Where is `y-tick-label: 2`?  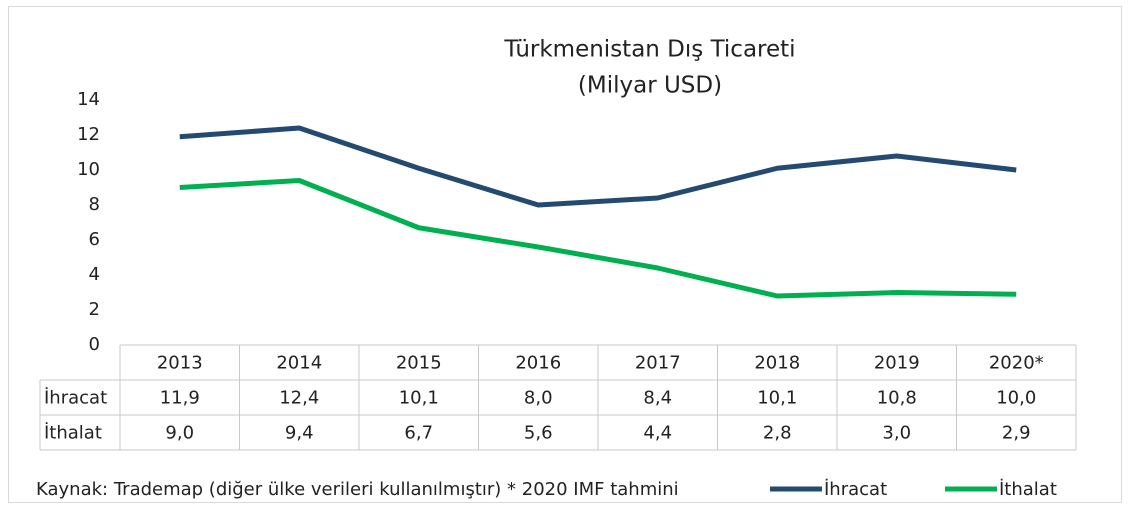
y-tick-label: 2 is located at coordinates (94, 309).